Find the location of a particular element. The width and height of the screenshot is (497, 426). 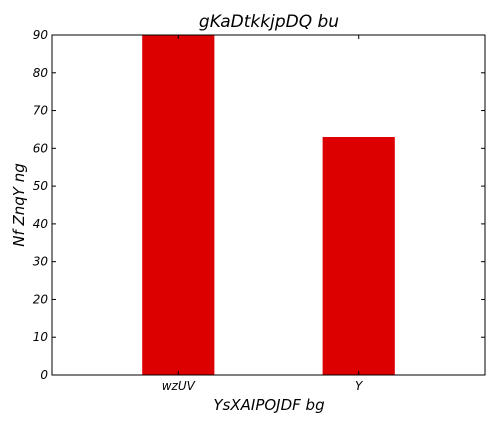

y-tick-label: 40 is located at coordinates (41, 224).